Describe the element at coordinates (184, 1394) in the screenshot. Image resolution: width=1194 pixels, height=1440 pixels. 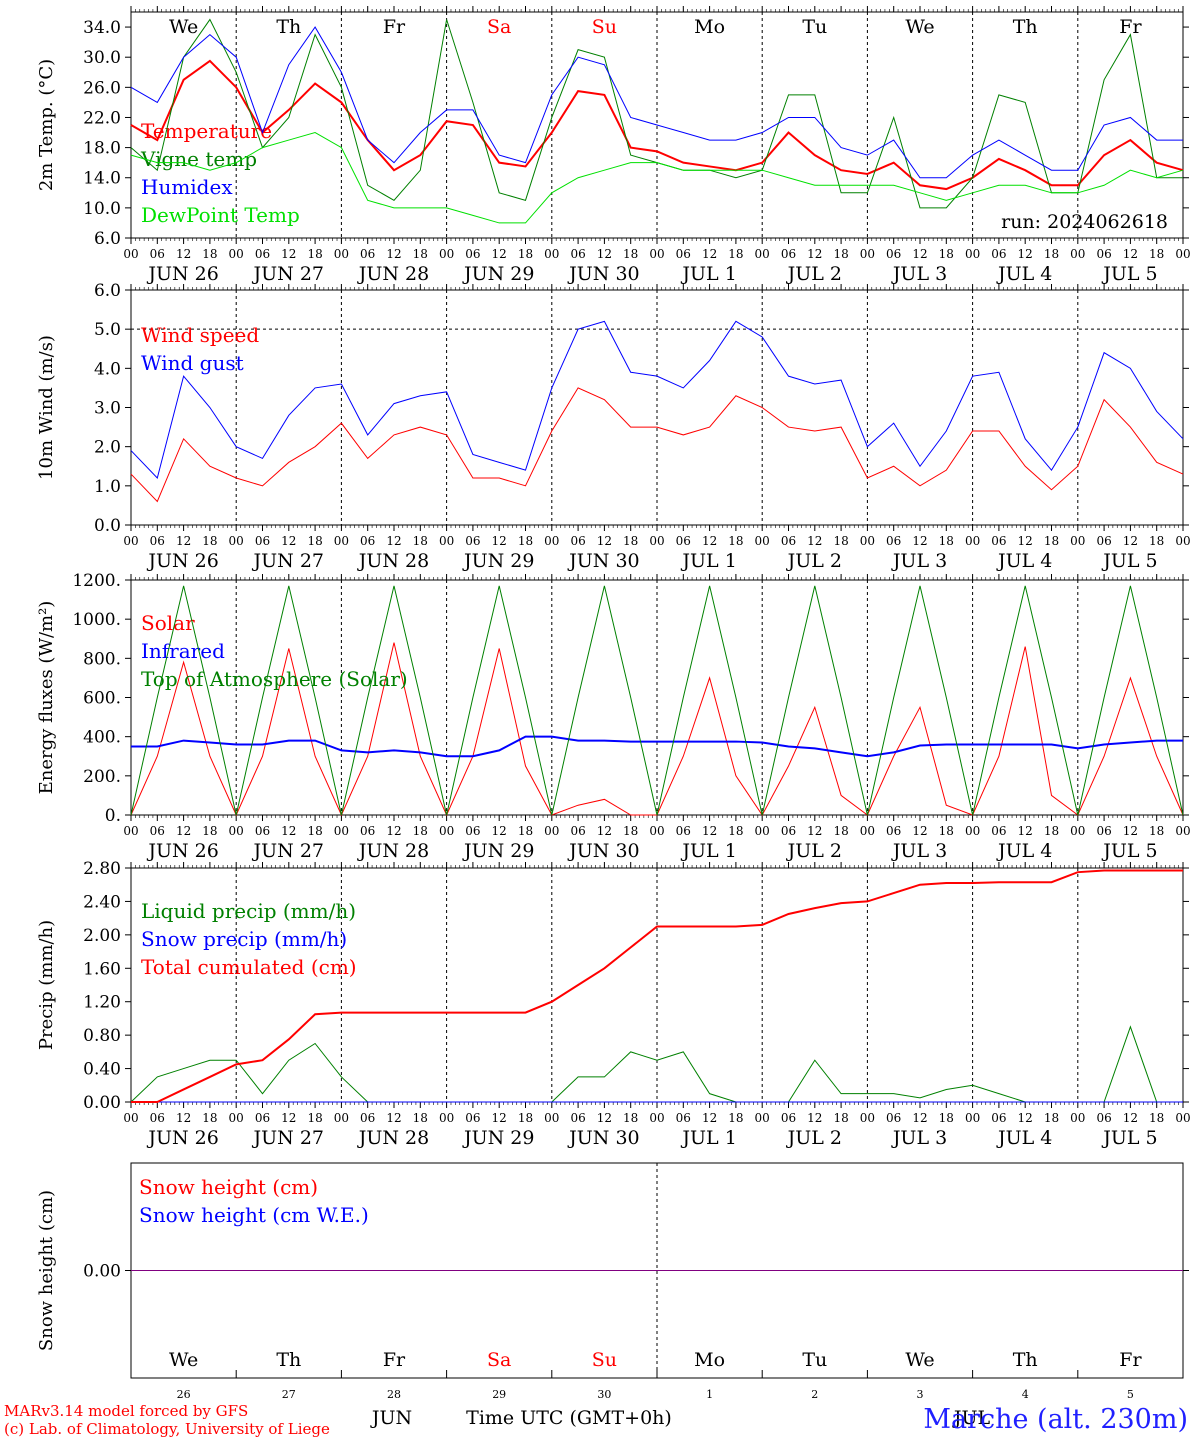
I see `day-number: 26` at that location.